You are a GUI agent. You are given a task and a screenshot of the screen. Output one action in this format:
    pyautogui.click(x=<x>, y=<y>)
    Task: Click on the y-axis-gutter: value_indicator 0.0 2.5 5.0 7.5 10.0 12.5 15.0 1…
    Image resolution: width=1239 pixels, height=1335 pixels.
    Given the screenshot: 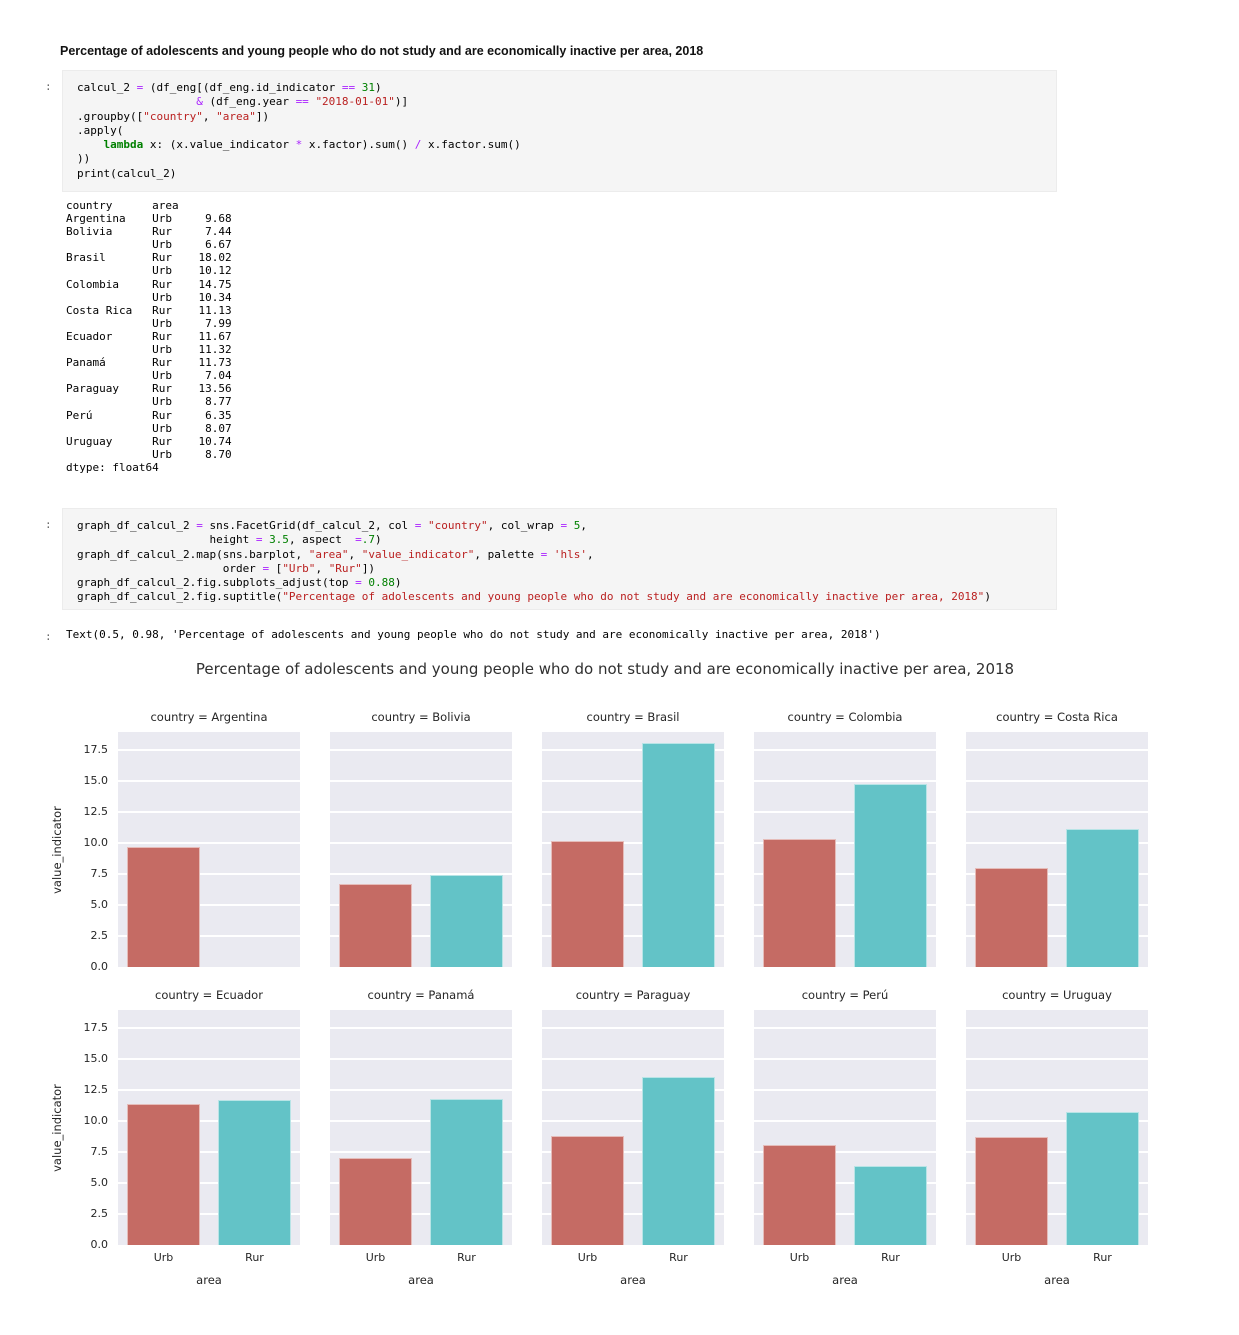 What is the action you would take?
    pyautogui.click(x=84, y=1138)
    